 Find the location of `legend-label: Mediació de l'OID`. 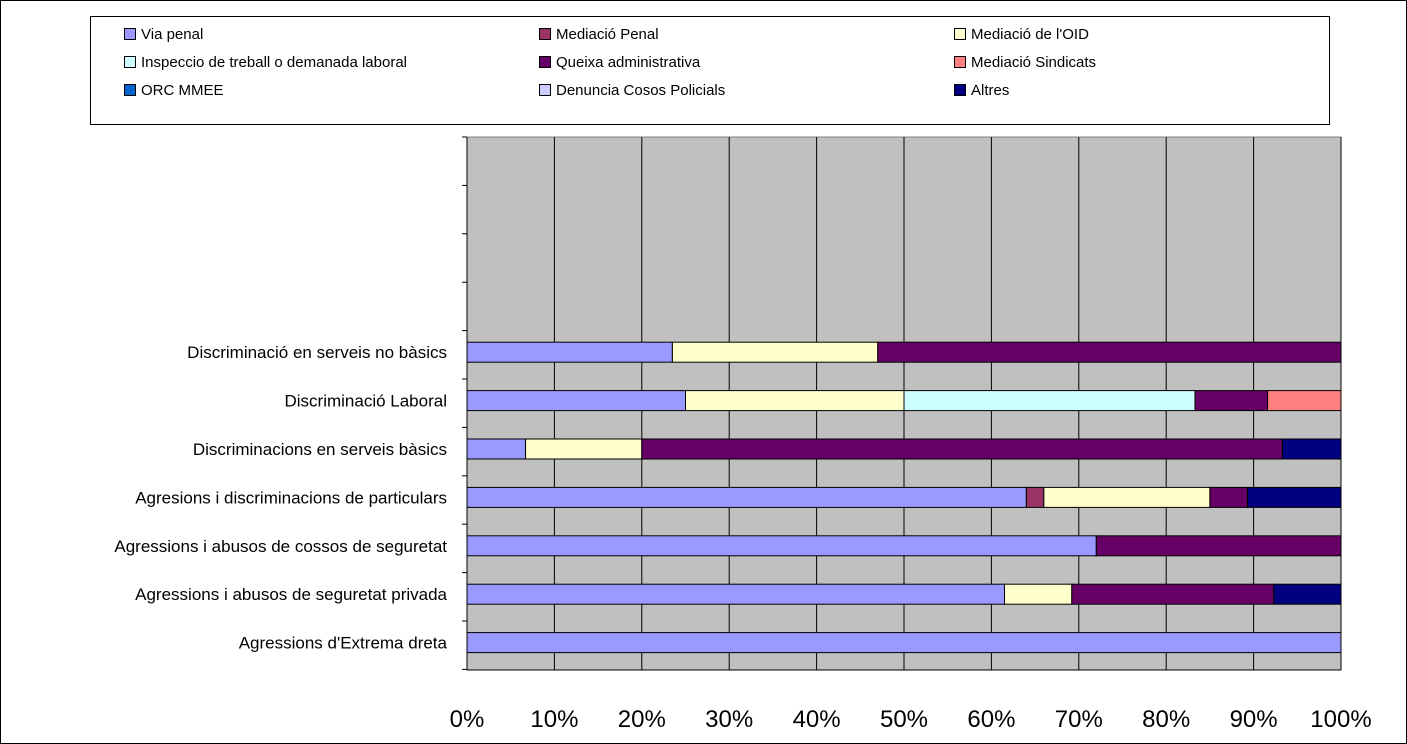

legend-label: Mediació de l'OID is located at coordinates (1030, 34).